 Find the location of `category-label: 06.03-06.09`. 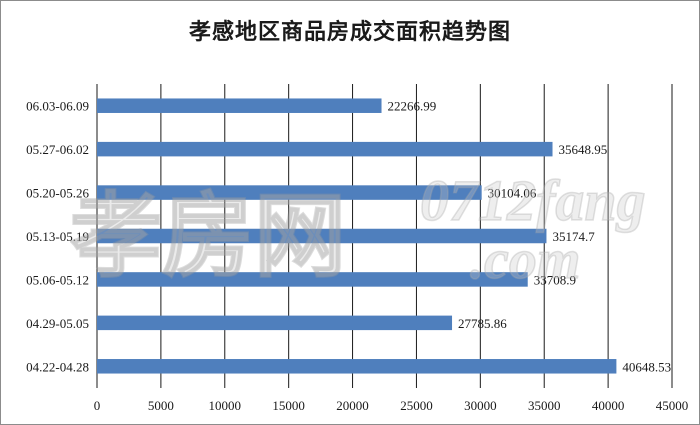

category-label: 06.03-06.09 is located at coordinates (57, 106).